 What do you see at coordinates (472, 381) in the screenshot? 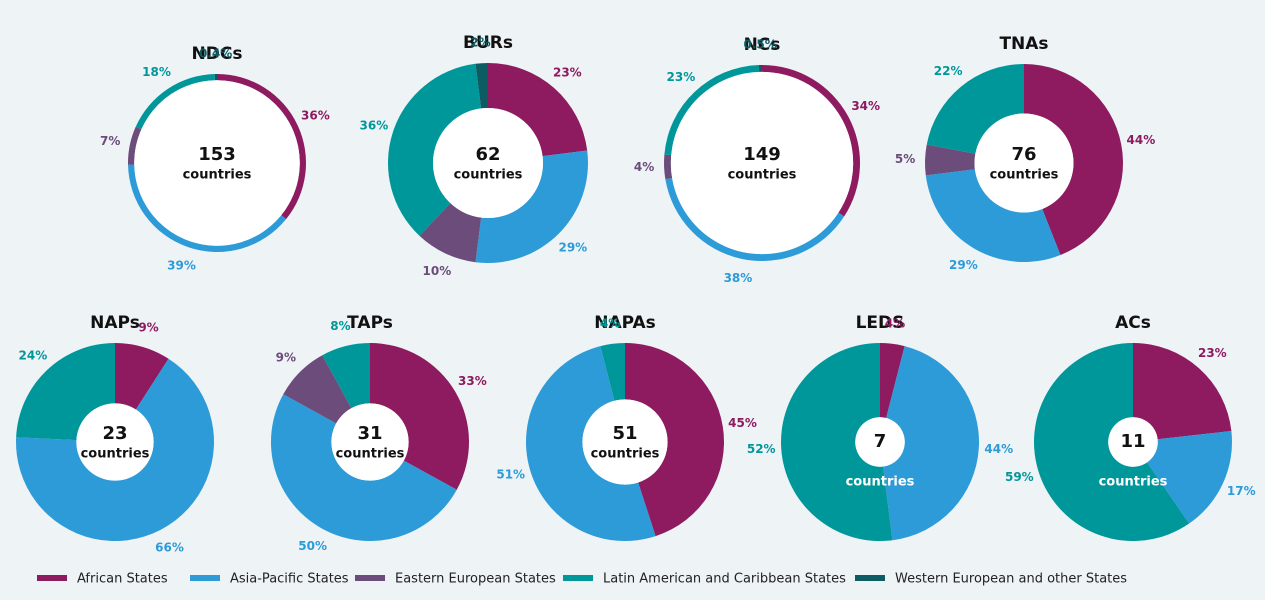
I see `data-label: 33%` at bounding box center [472, 381].